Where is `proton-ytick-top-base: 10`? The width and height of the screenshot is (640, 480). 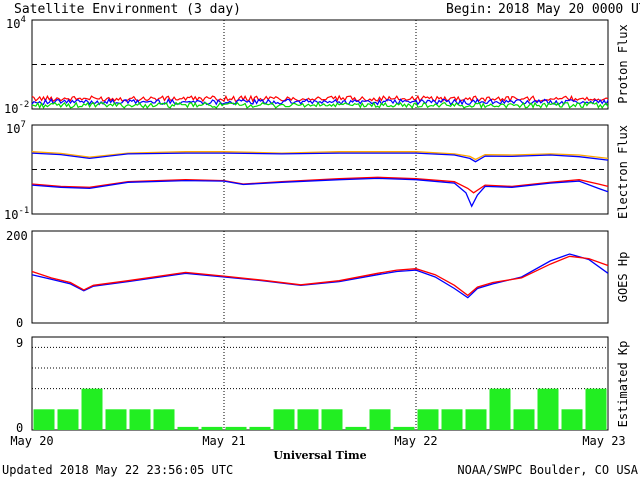 proton-ytick-top-base: 10 is located at coordinates (13, 24).